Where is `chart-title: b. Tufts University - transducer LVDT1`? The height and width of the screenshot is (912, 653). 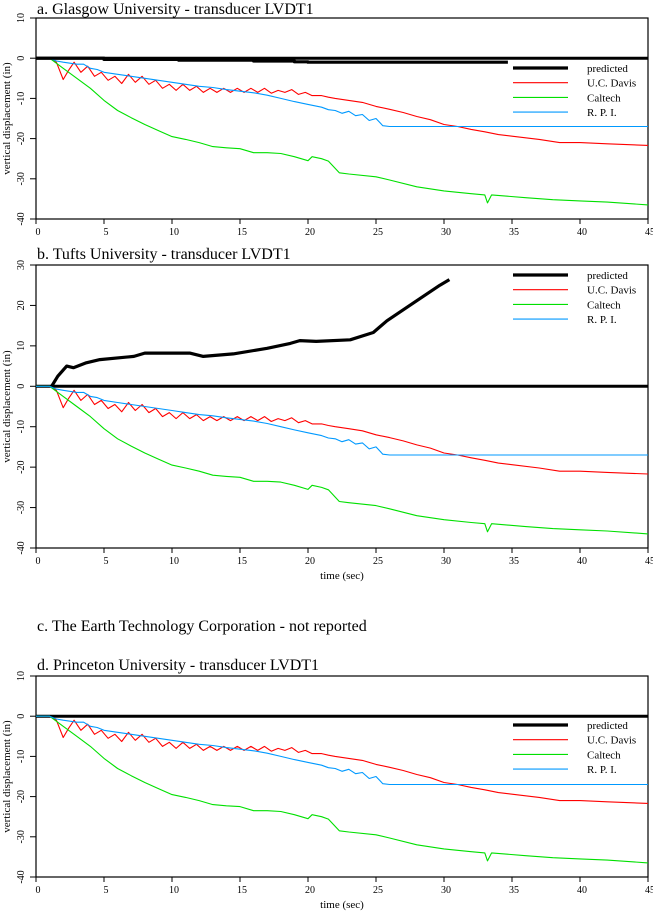
chart-title: b. Tufts University - transducer LVDT1 is located at coordinates (164, 254).